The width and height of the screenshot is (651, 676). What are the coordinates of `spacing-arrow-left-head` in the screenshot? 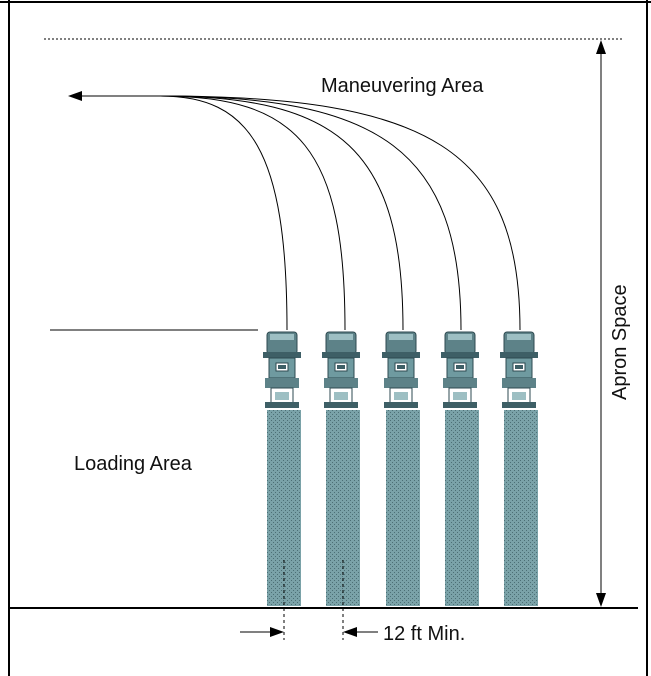 It's located at (277, 632).